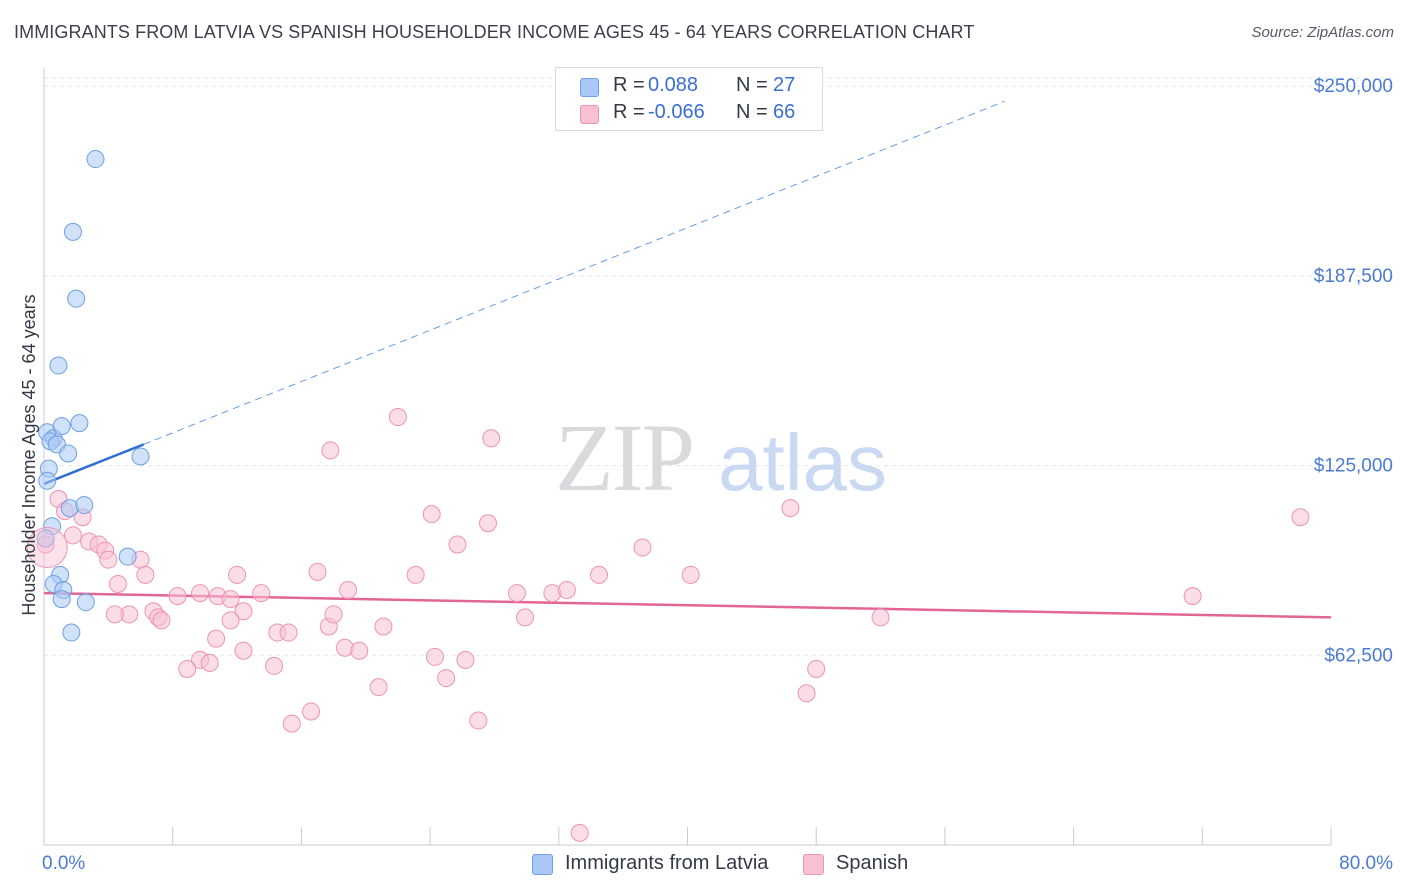 The image size is (1406, 892). I want to click on legend-label-spanish: Spanish, so click(872, 863).